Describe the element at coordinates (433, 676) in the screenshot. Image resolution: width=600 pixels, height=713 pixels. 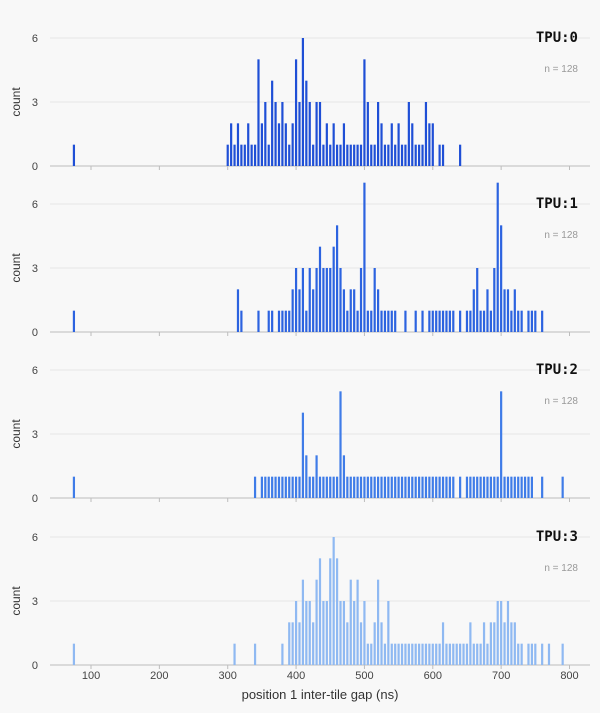
I see `x-tick-label: 600` at that location.